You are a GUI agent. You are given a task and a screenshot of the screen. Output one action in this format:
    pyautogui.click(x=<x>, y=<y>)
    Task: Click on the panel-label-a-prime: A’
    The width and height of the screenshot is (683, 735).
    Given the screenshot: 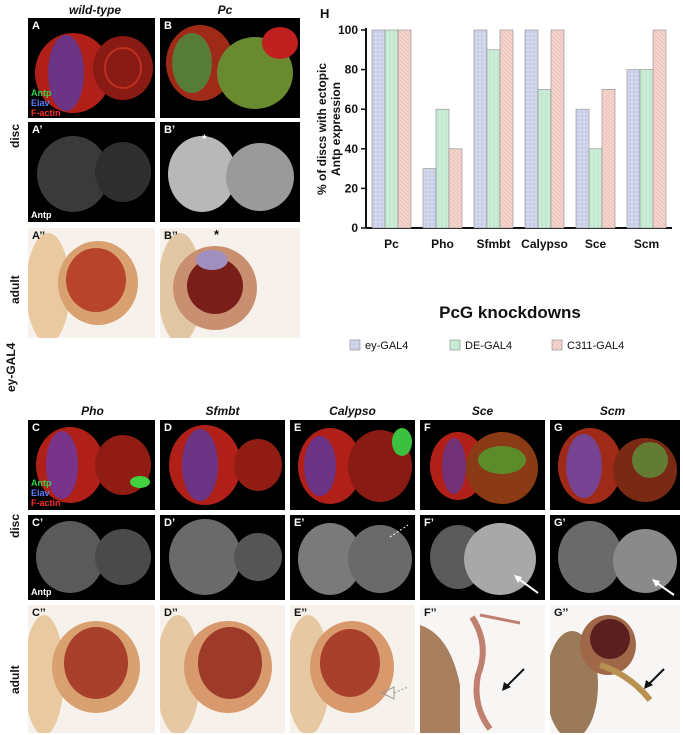 What is the action you would take?
    pyautogui.click(x=37, y=130)
    